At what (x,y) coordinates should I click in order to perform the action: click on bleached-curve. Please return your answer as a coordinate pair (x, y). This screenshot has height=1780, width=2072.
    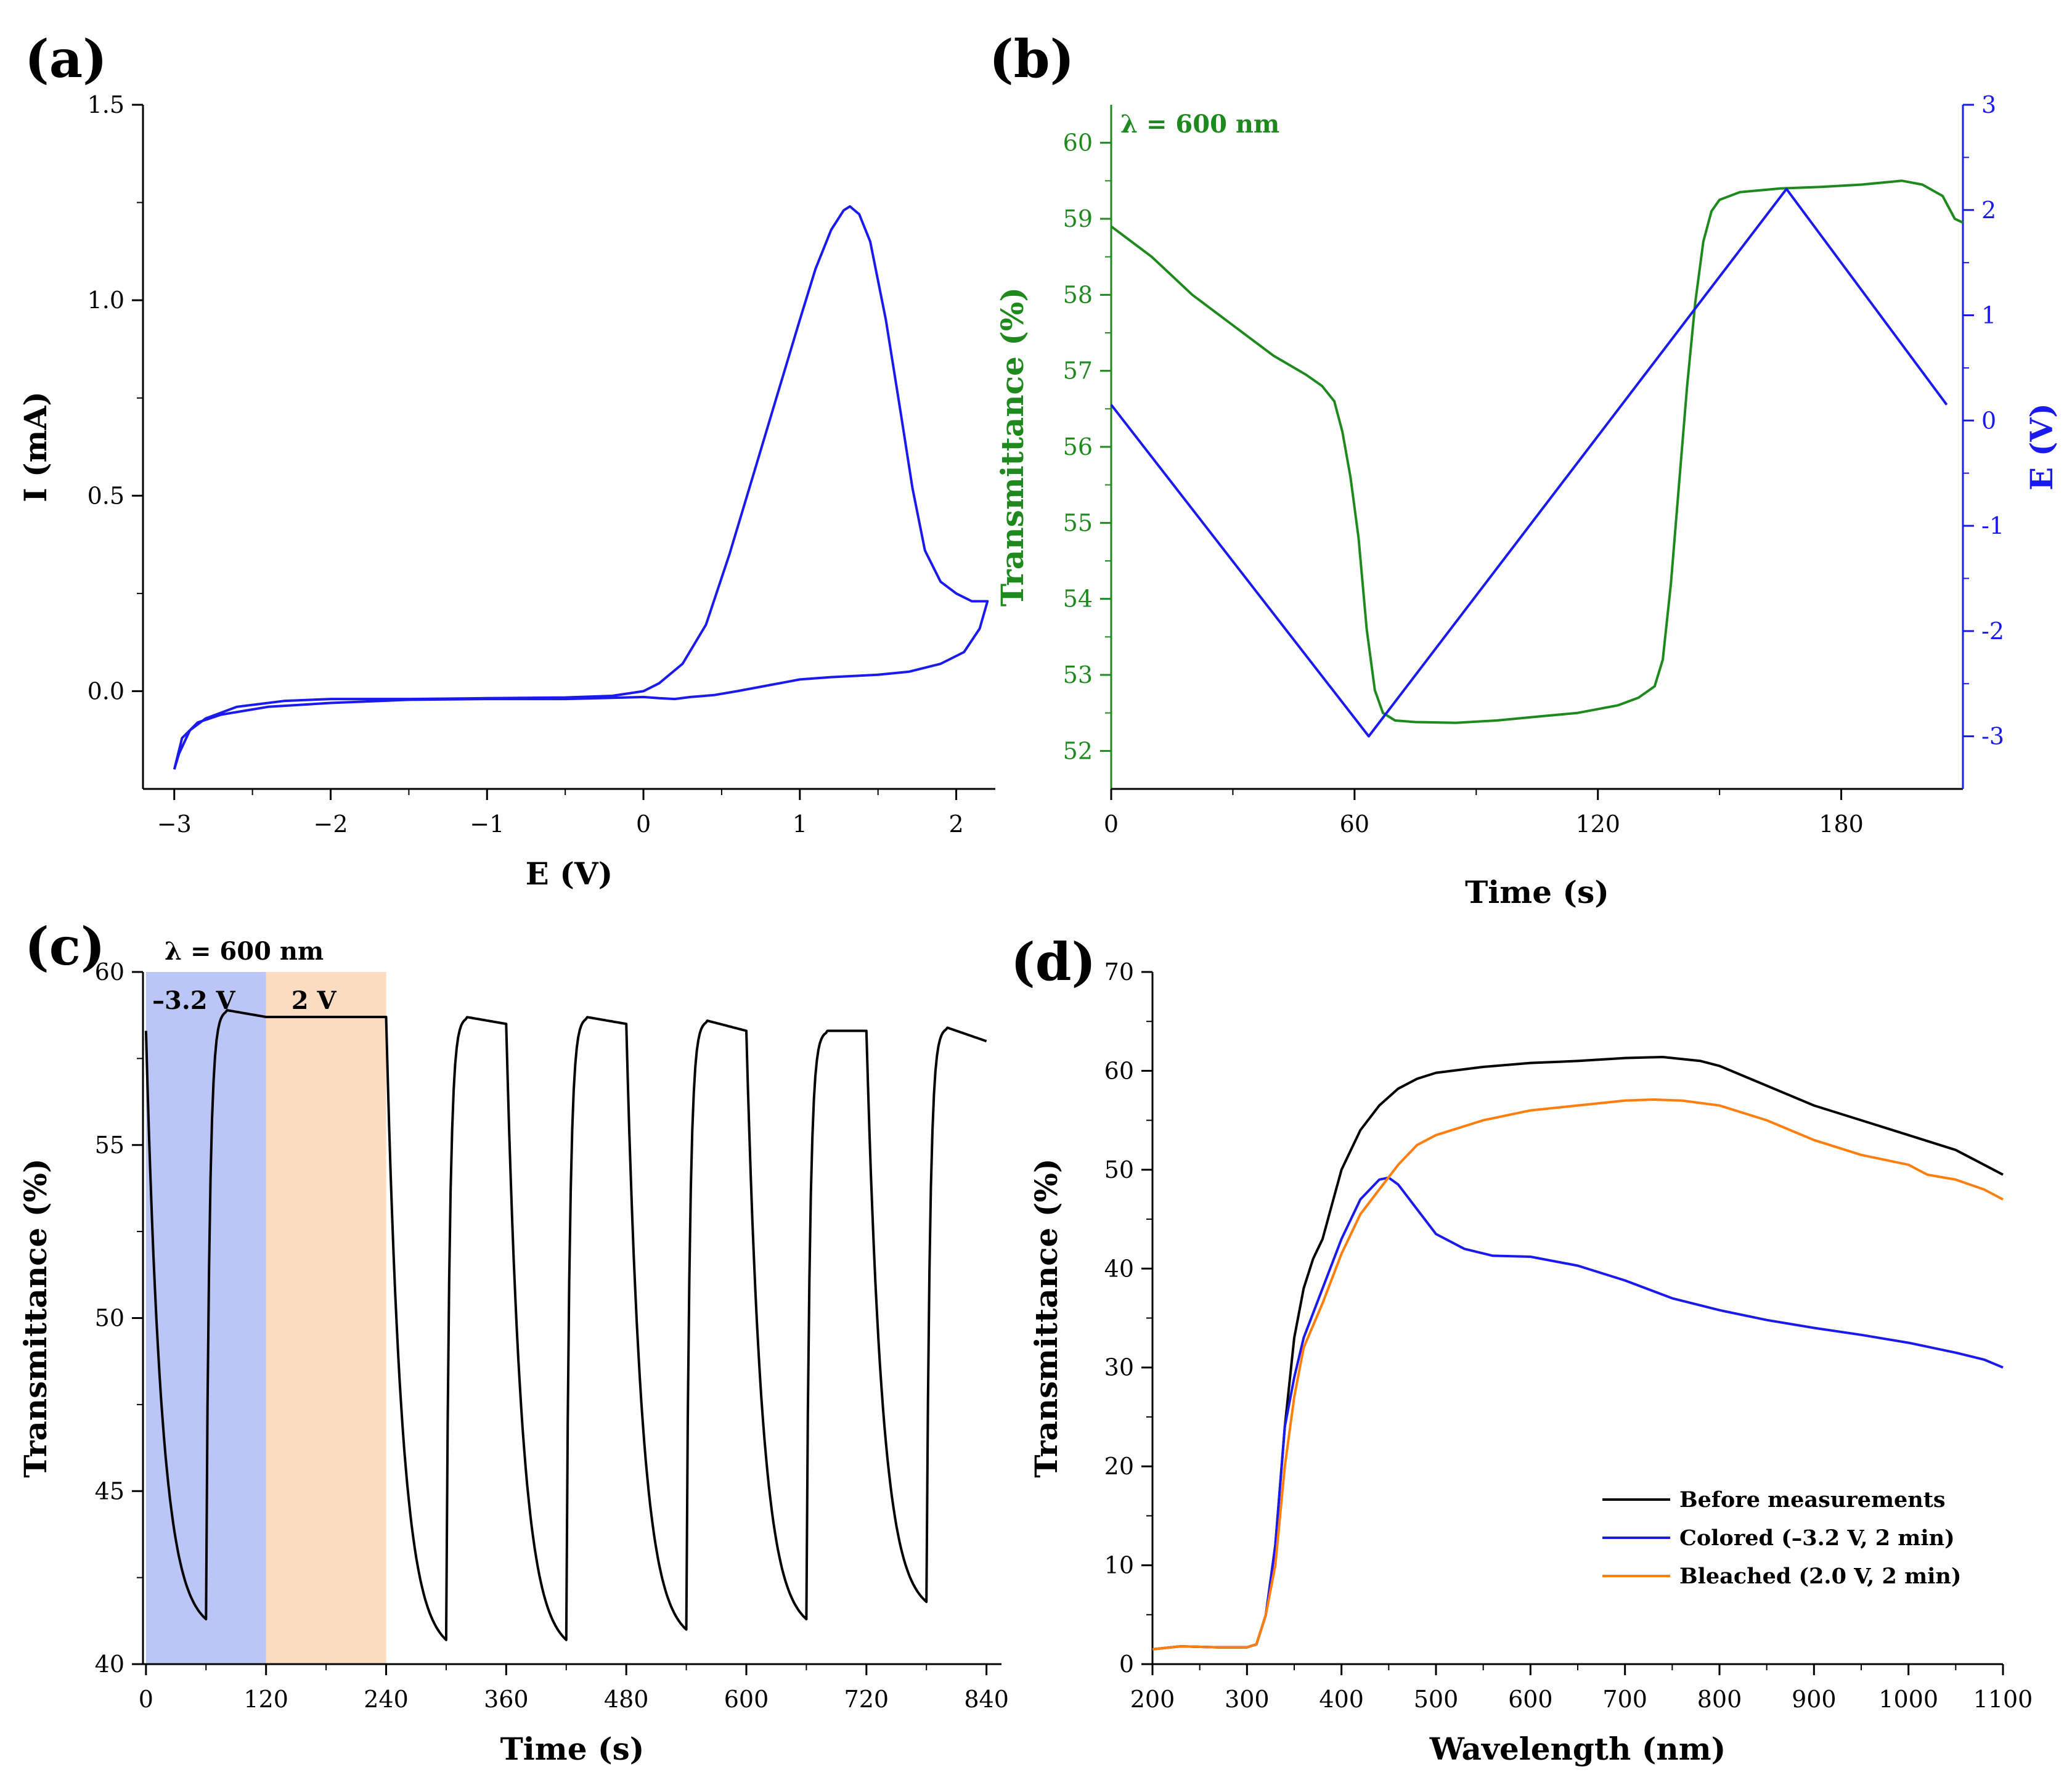
    Looking at the image, I should click on (1578, 1374).